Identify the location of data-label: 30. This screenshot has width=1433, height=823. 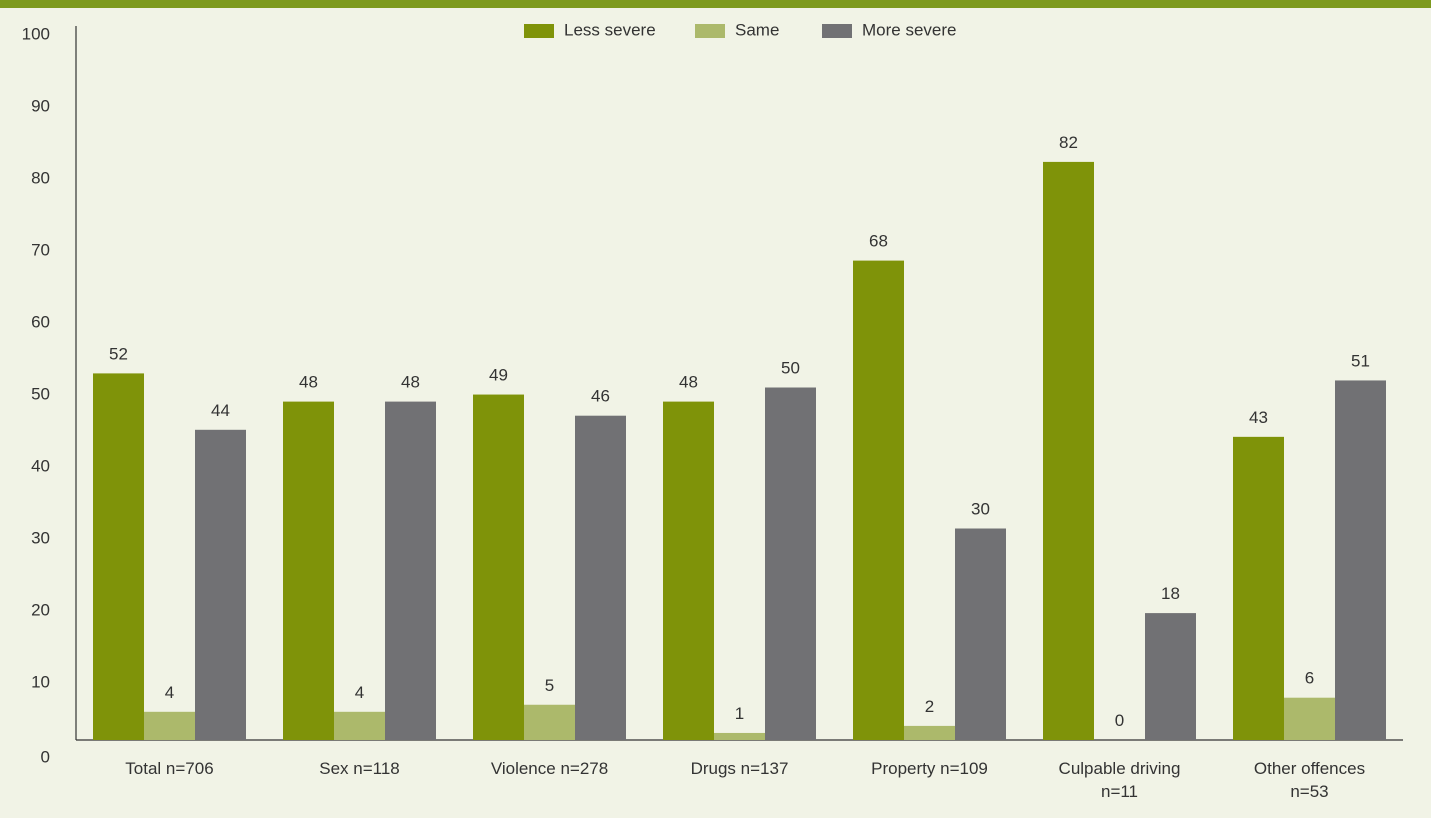
(980, 509).